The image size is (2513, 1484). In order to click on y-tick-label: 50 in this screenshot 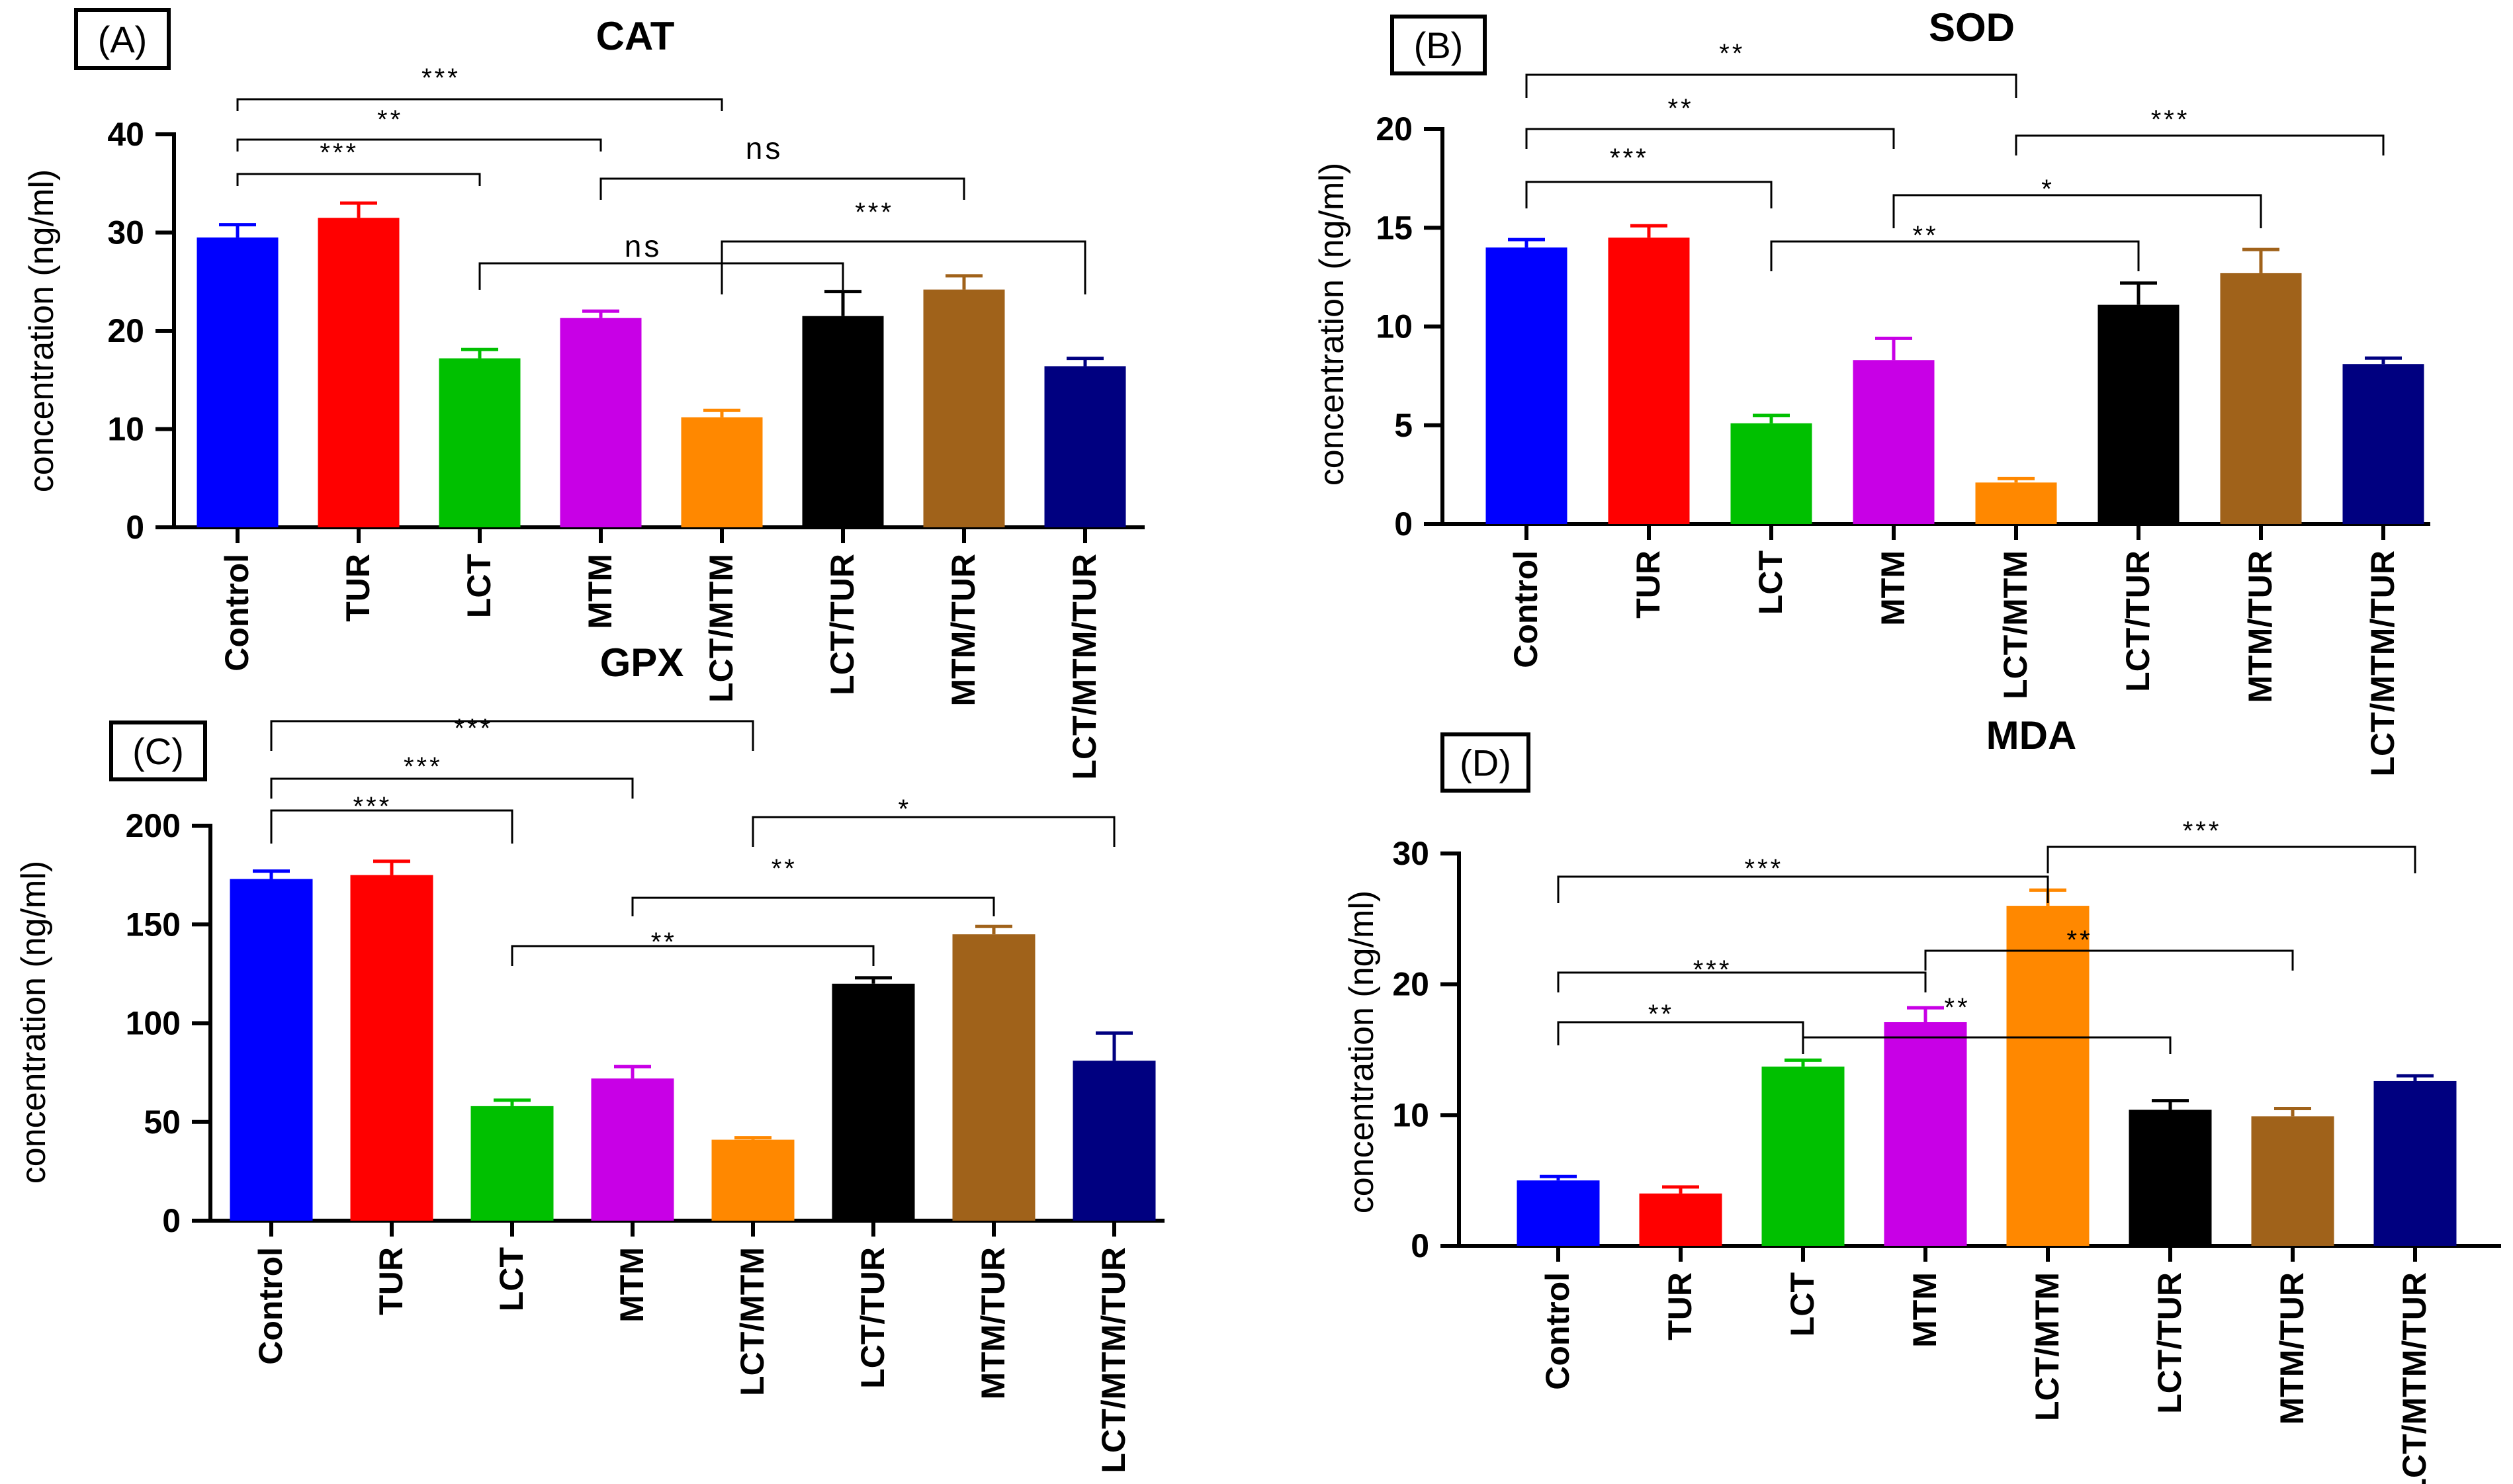, I will do `click(162, 1122)`.